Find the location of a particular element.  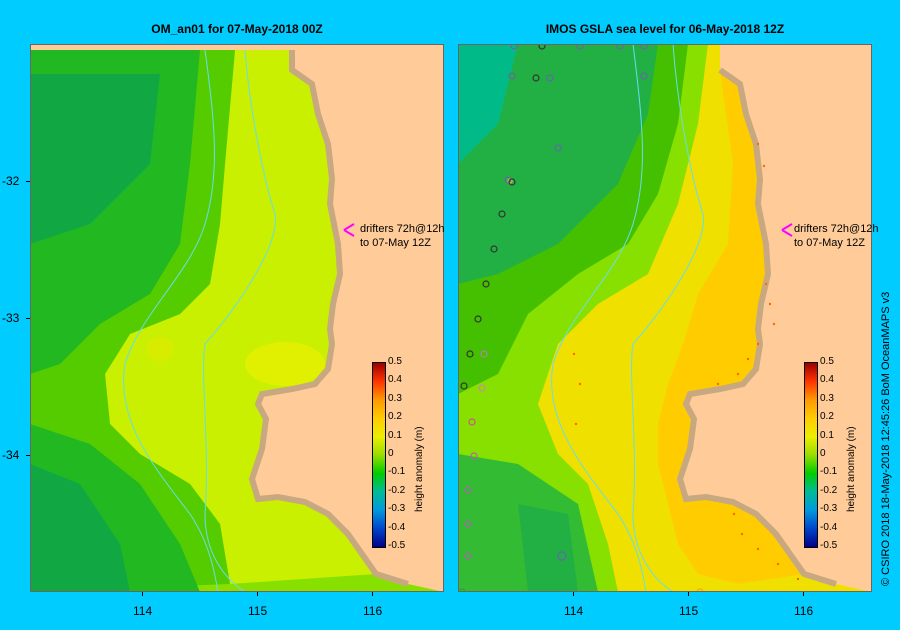

coastline is located at coordinates (756, 327).